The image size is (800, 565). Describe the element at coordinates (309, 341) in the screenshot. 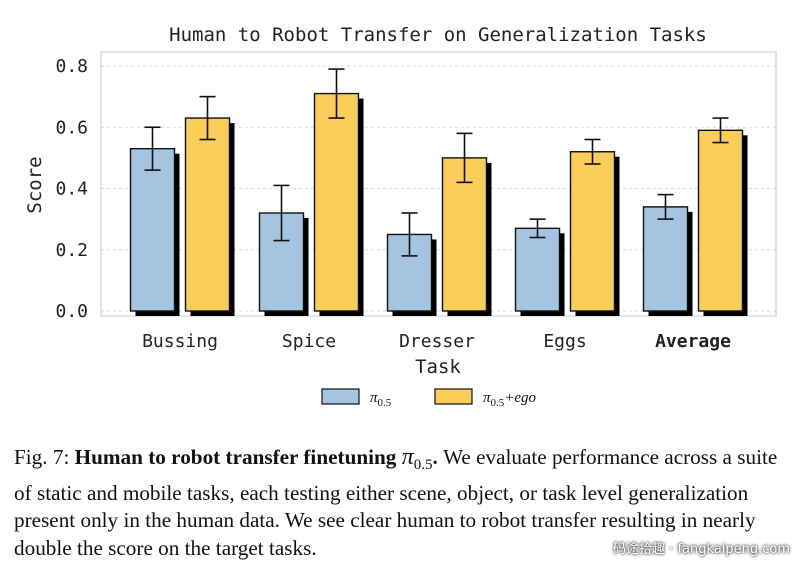

I see `x-tick-label: Spice` at that location.